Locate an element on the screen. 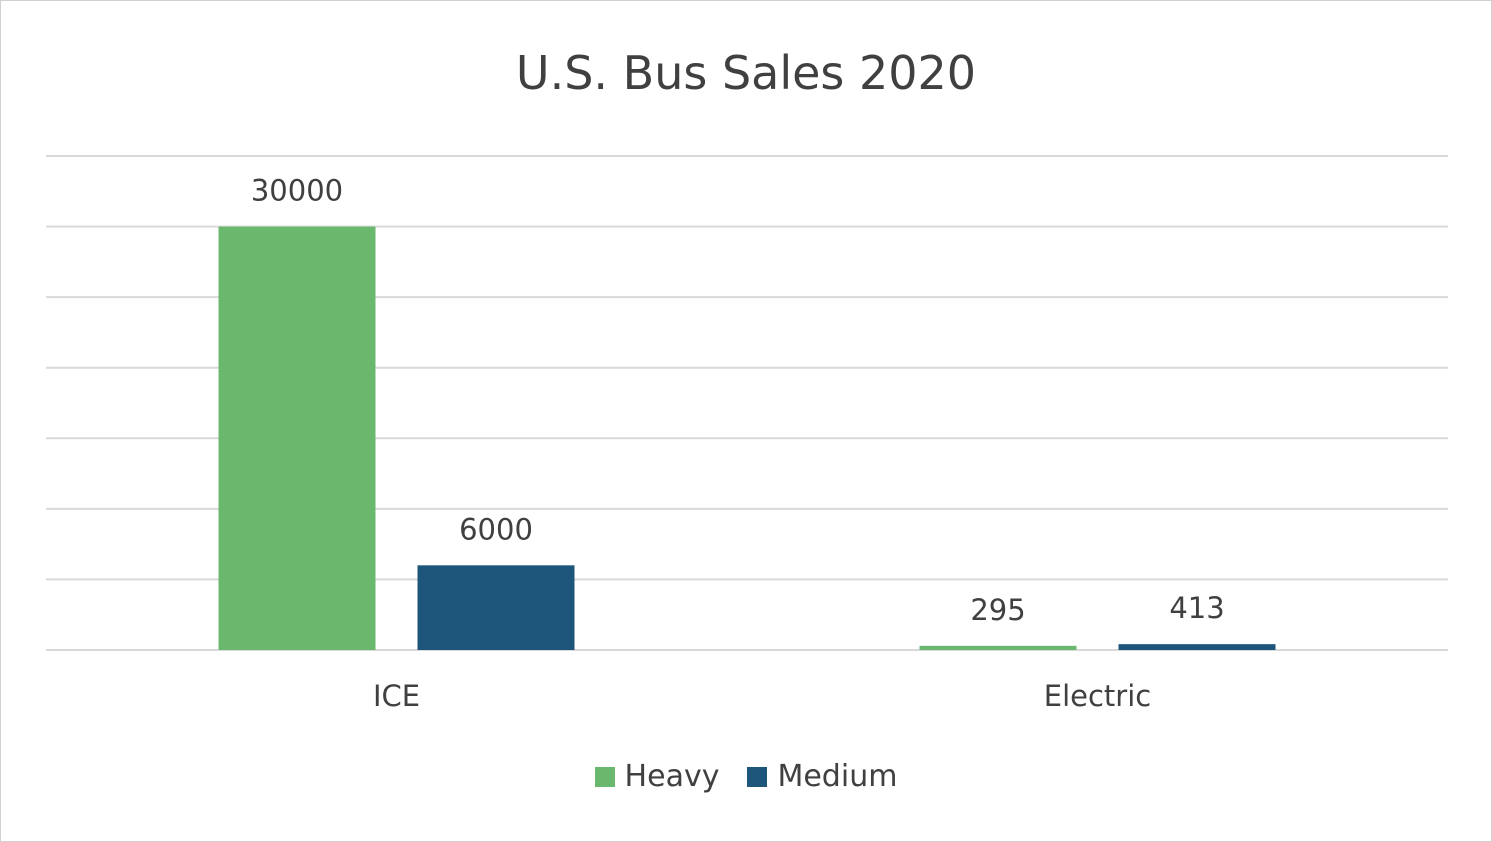  data-label-heavy-ice: 30000 is located at coordinates (297, 191).